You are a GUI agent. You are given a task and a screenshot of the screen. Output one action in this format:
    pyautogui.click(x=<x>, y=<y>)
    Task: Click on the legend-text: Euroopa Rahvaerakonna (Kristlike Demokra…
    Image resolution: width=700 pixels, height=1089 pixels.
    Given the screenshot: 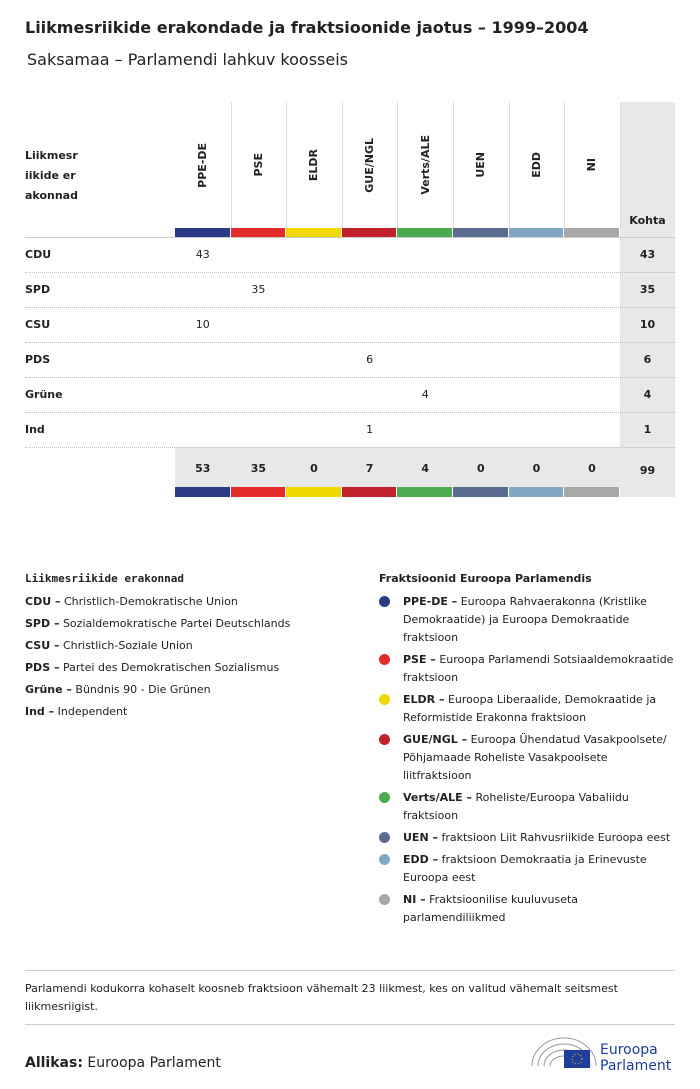 What is the action you would take?
    pyautogui.click(x=525, y=619)
    